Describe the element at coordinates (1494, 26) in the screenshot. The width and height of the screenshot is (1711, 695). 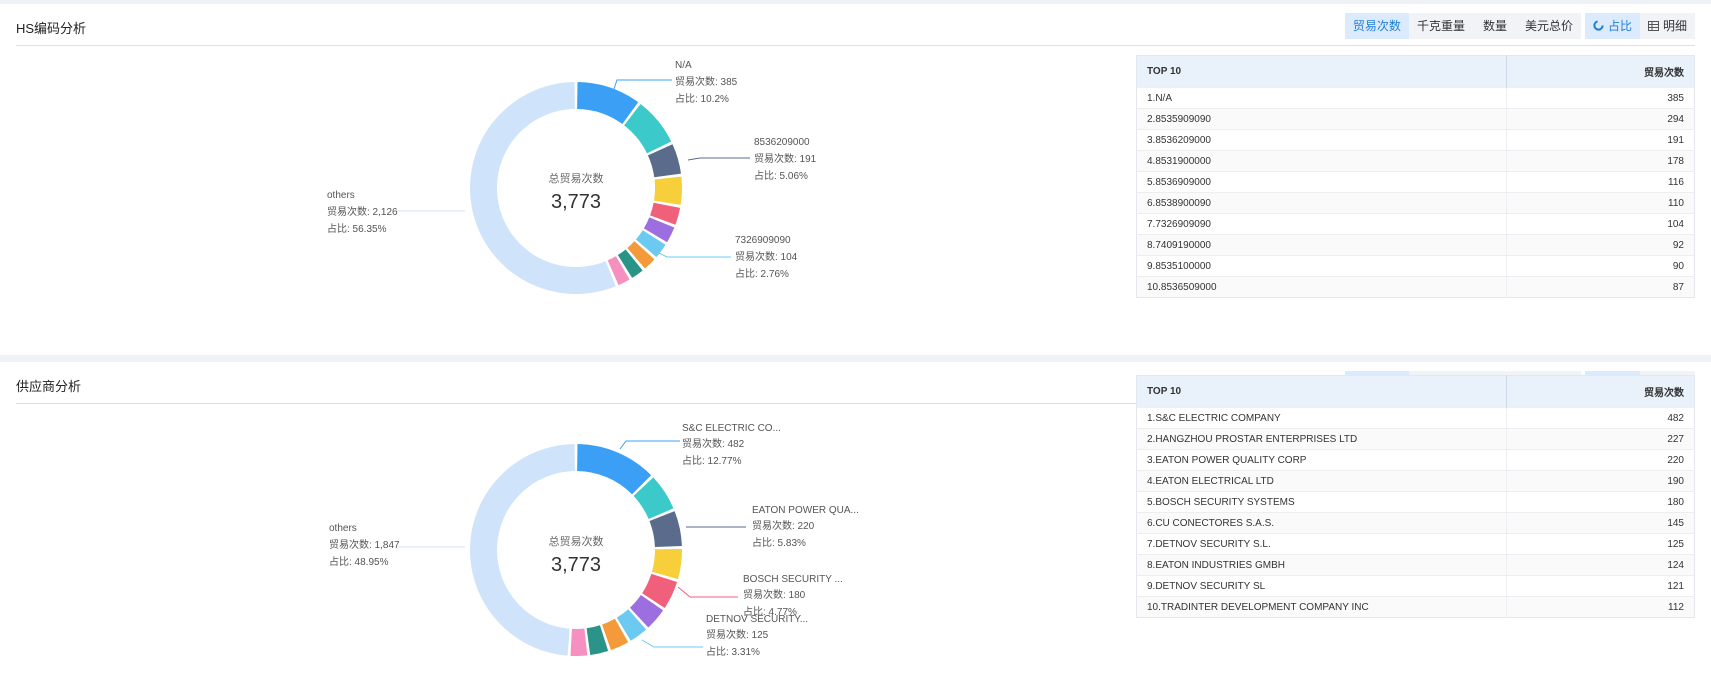
I see `metric-quantity-button: 数量` at that location.